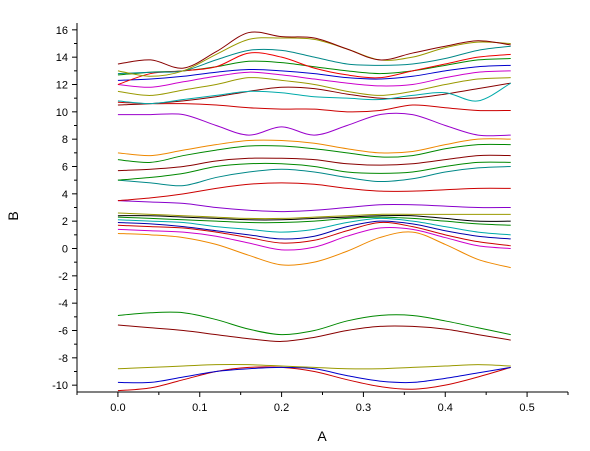  Describe the element at coordinates (65, 222) in the screenshot. I see `y-tick-label: 2` at that location.